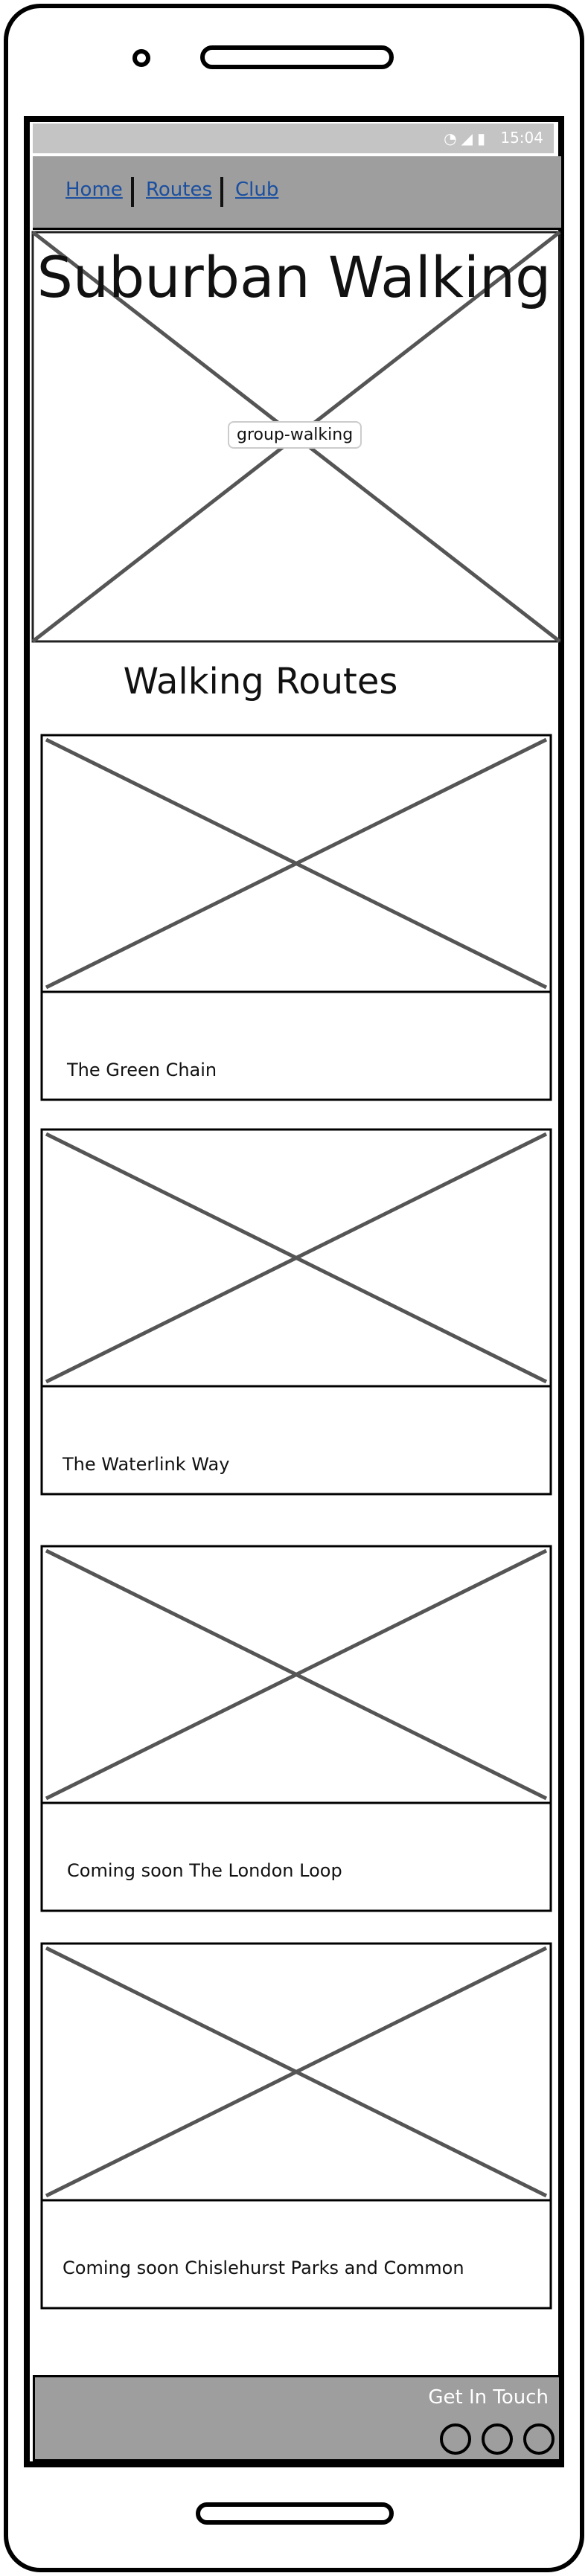  I want to click on hero-image-label: group-walking, so click(295, 435).